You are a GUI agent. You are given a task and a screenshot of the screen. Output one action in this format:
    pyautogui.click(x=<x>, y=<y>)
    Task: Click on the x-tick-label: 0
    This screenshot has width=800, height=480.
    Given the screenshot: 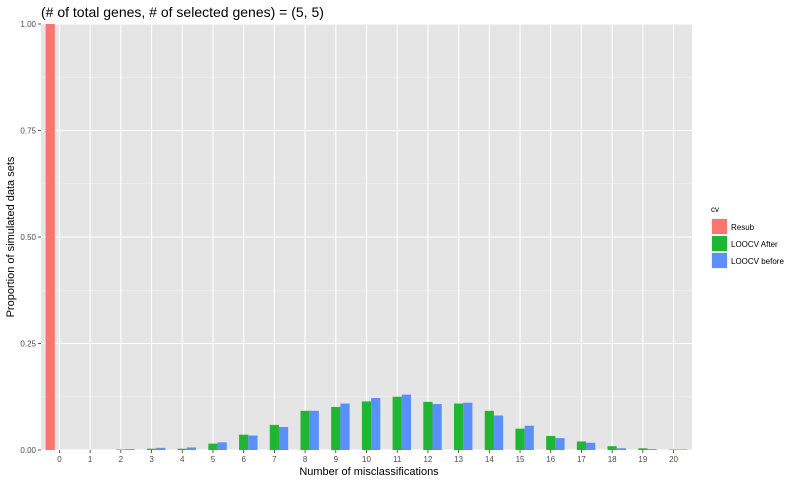 What is the action you would take?
    pyautogui.click(x=59, y=459)
    